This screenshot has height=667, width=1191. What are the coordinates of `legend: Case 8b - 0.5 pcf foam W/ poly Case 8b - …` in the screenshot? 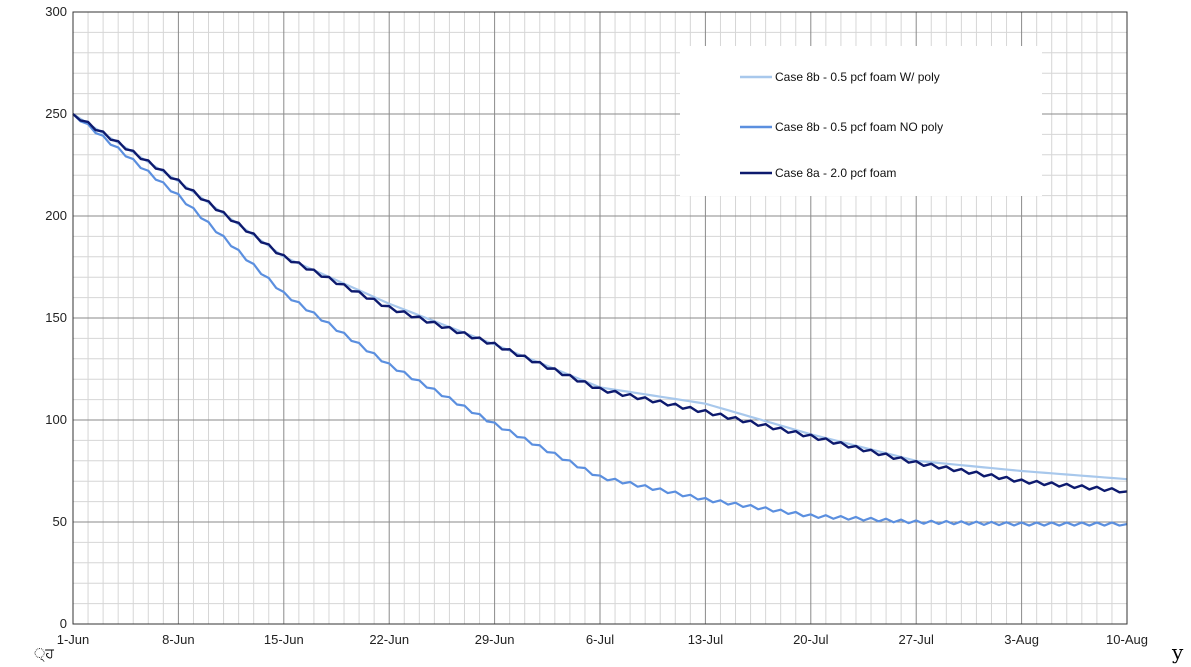 It's located at (861, 121).